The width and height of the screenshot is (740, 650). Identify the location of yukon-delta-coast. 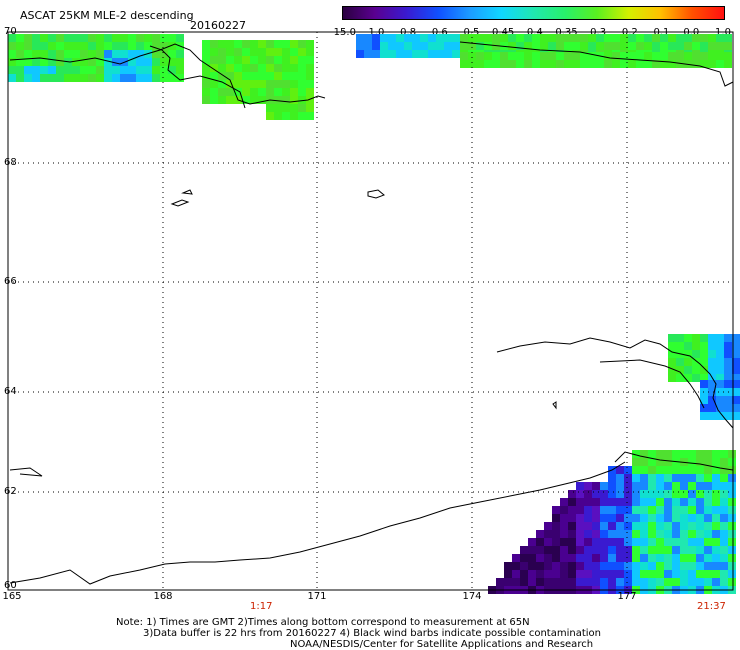
(674, 461).